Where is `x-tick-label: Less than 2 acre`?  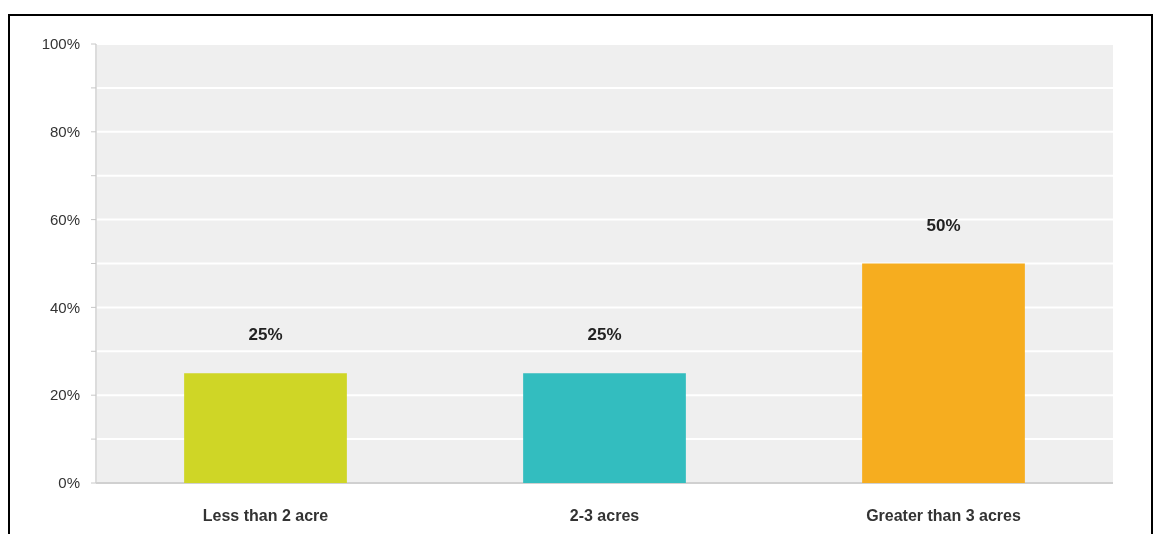 x-tick-label: Less than 2 acre is located at coordinates (265, 515).